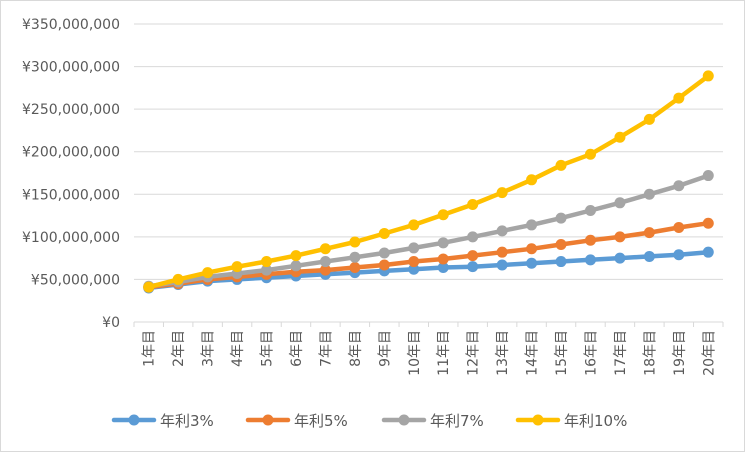 The width and height of the screenshot is (745, 453). What do you see at coordinates (326, 348) in the screenshot?
I see `x-tick-label: 7年目` at bounding box center [326, 348].